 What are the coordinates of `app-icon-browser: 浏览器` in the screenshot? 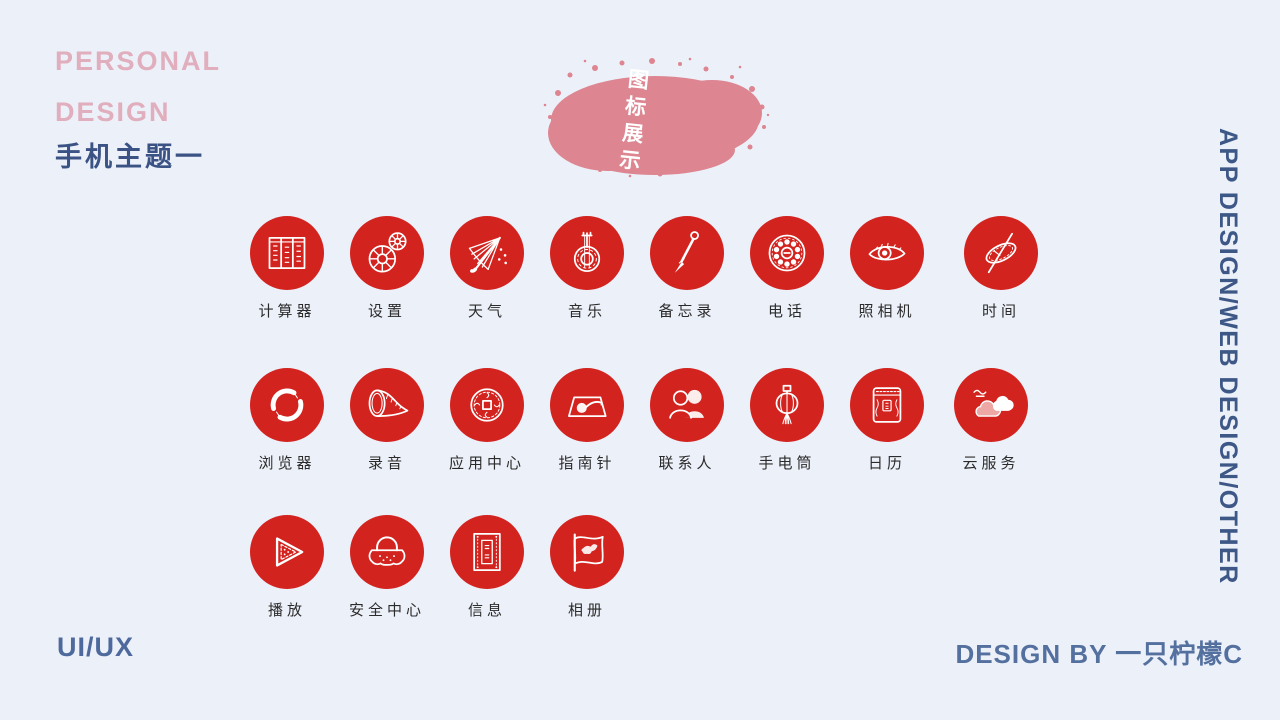 It's located at (287, 420).